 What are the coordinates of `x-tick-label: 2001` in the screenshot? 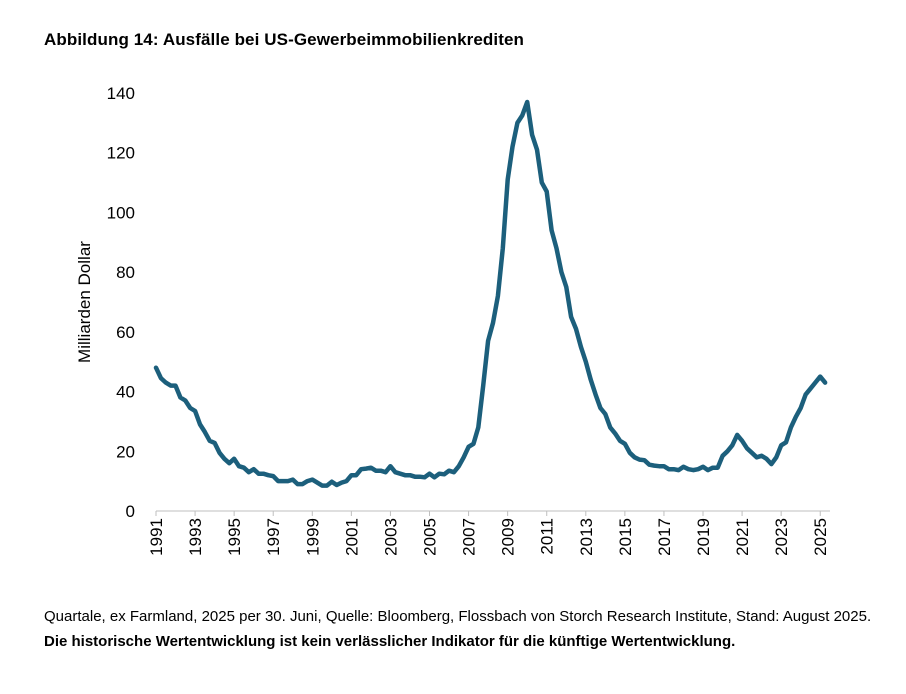 It's located at (351, 537).